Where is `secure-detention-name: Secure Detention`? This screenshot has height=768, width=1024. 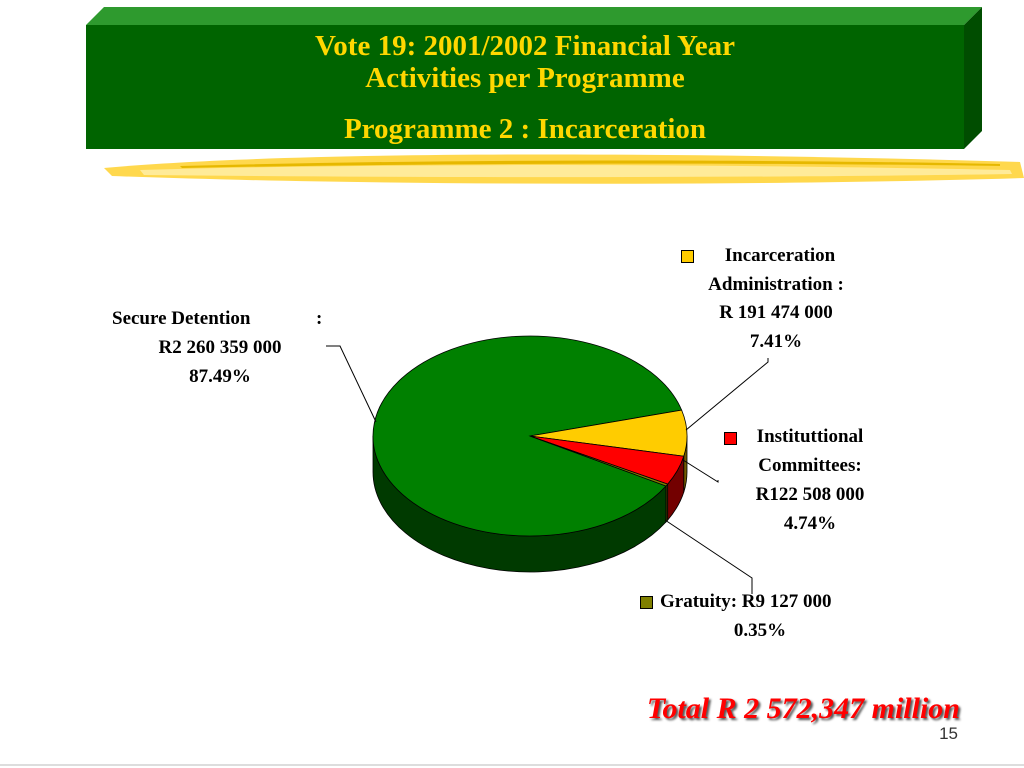 secure-detention-name: Secure Detention is located at coordinates (181, 318).